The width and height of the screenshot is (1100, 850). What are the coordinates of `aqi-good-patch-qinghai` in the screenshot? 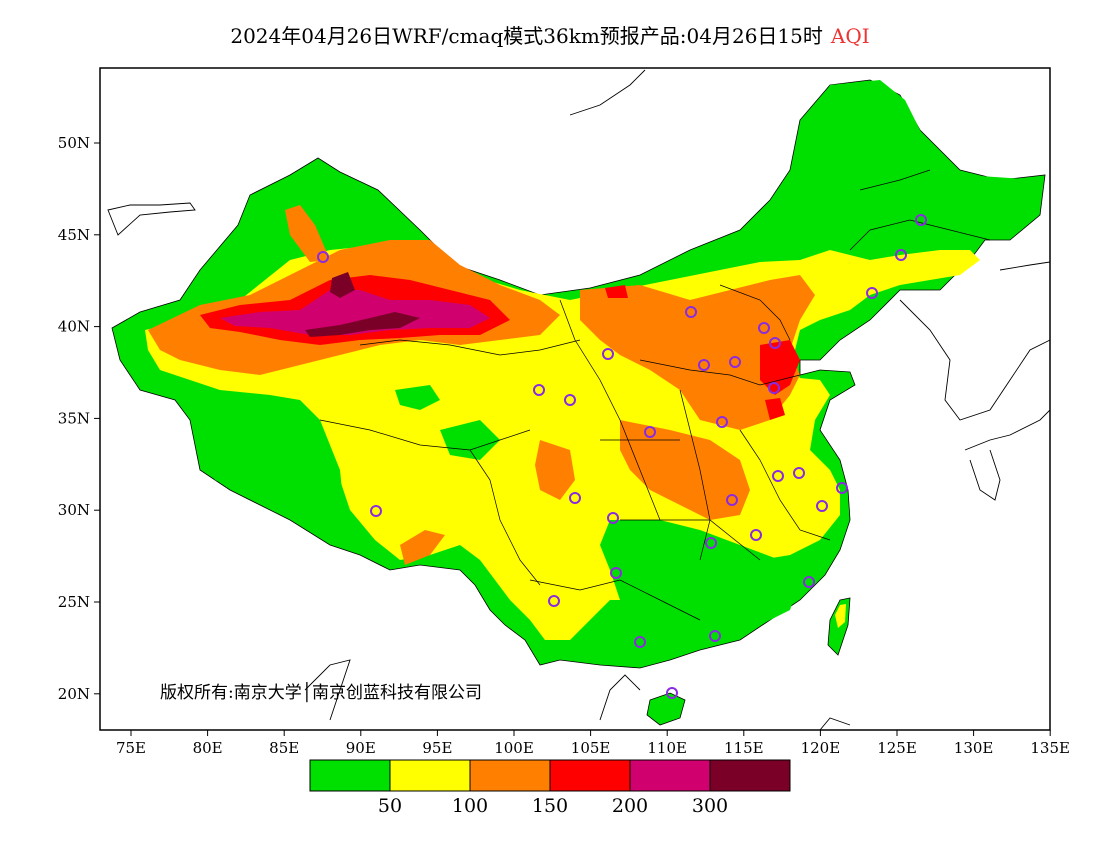 It's located at (417, 397).